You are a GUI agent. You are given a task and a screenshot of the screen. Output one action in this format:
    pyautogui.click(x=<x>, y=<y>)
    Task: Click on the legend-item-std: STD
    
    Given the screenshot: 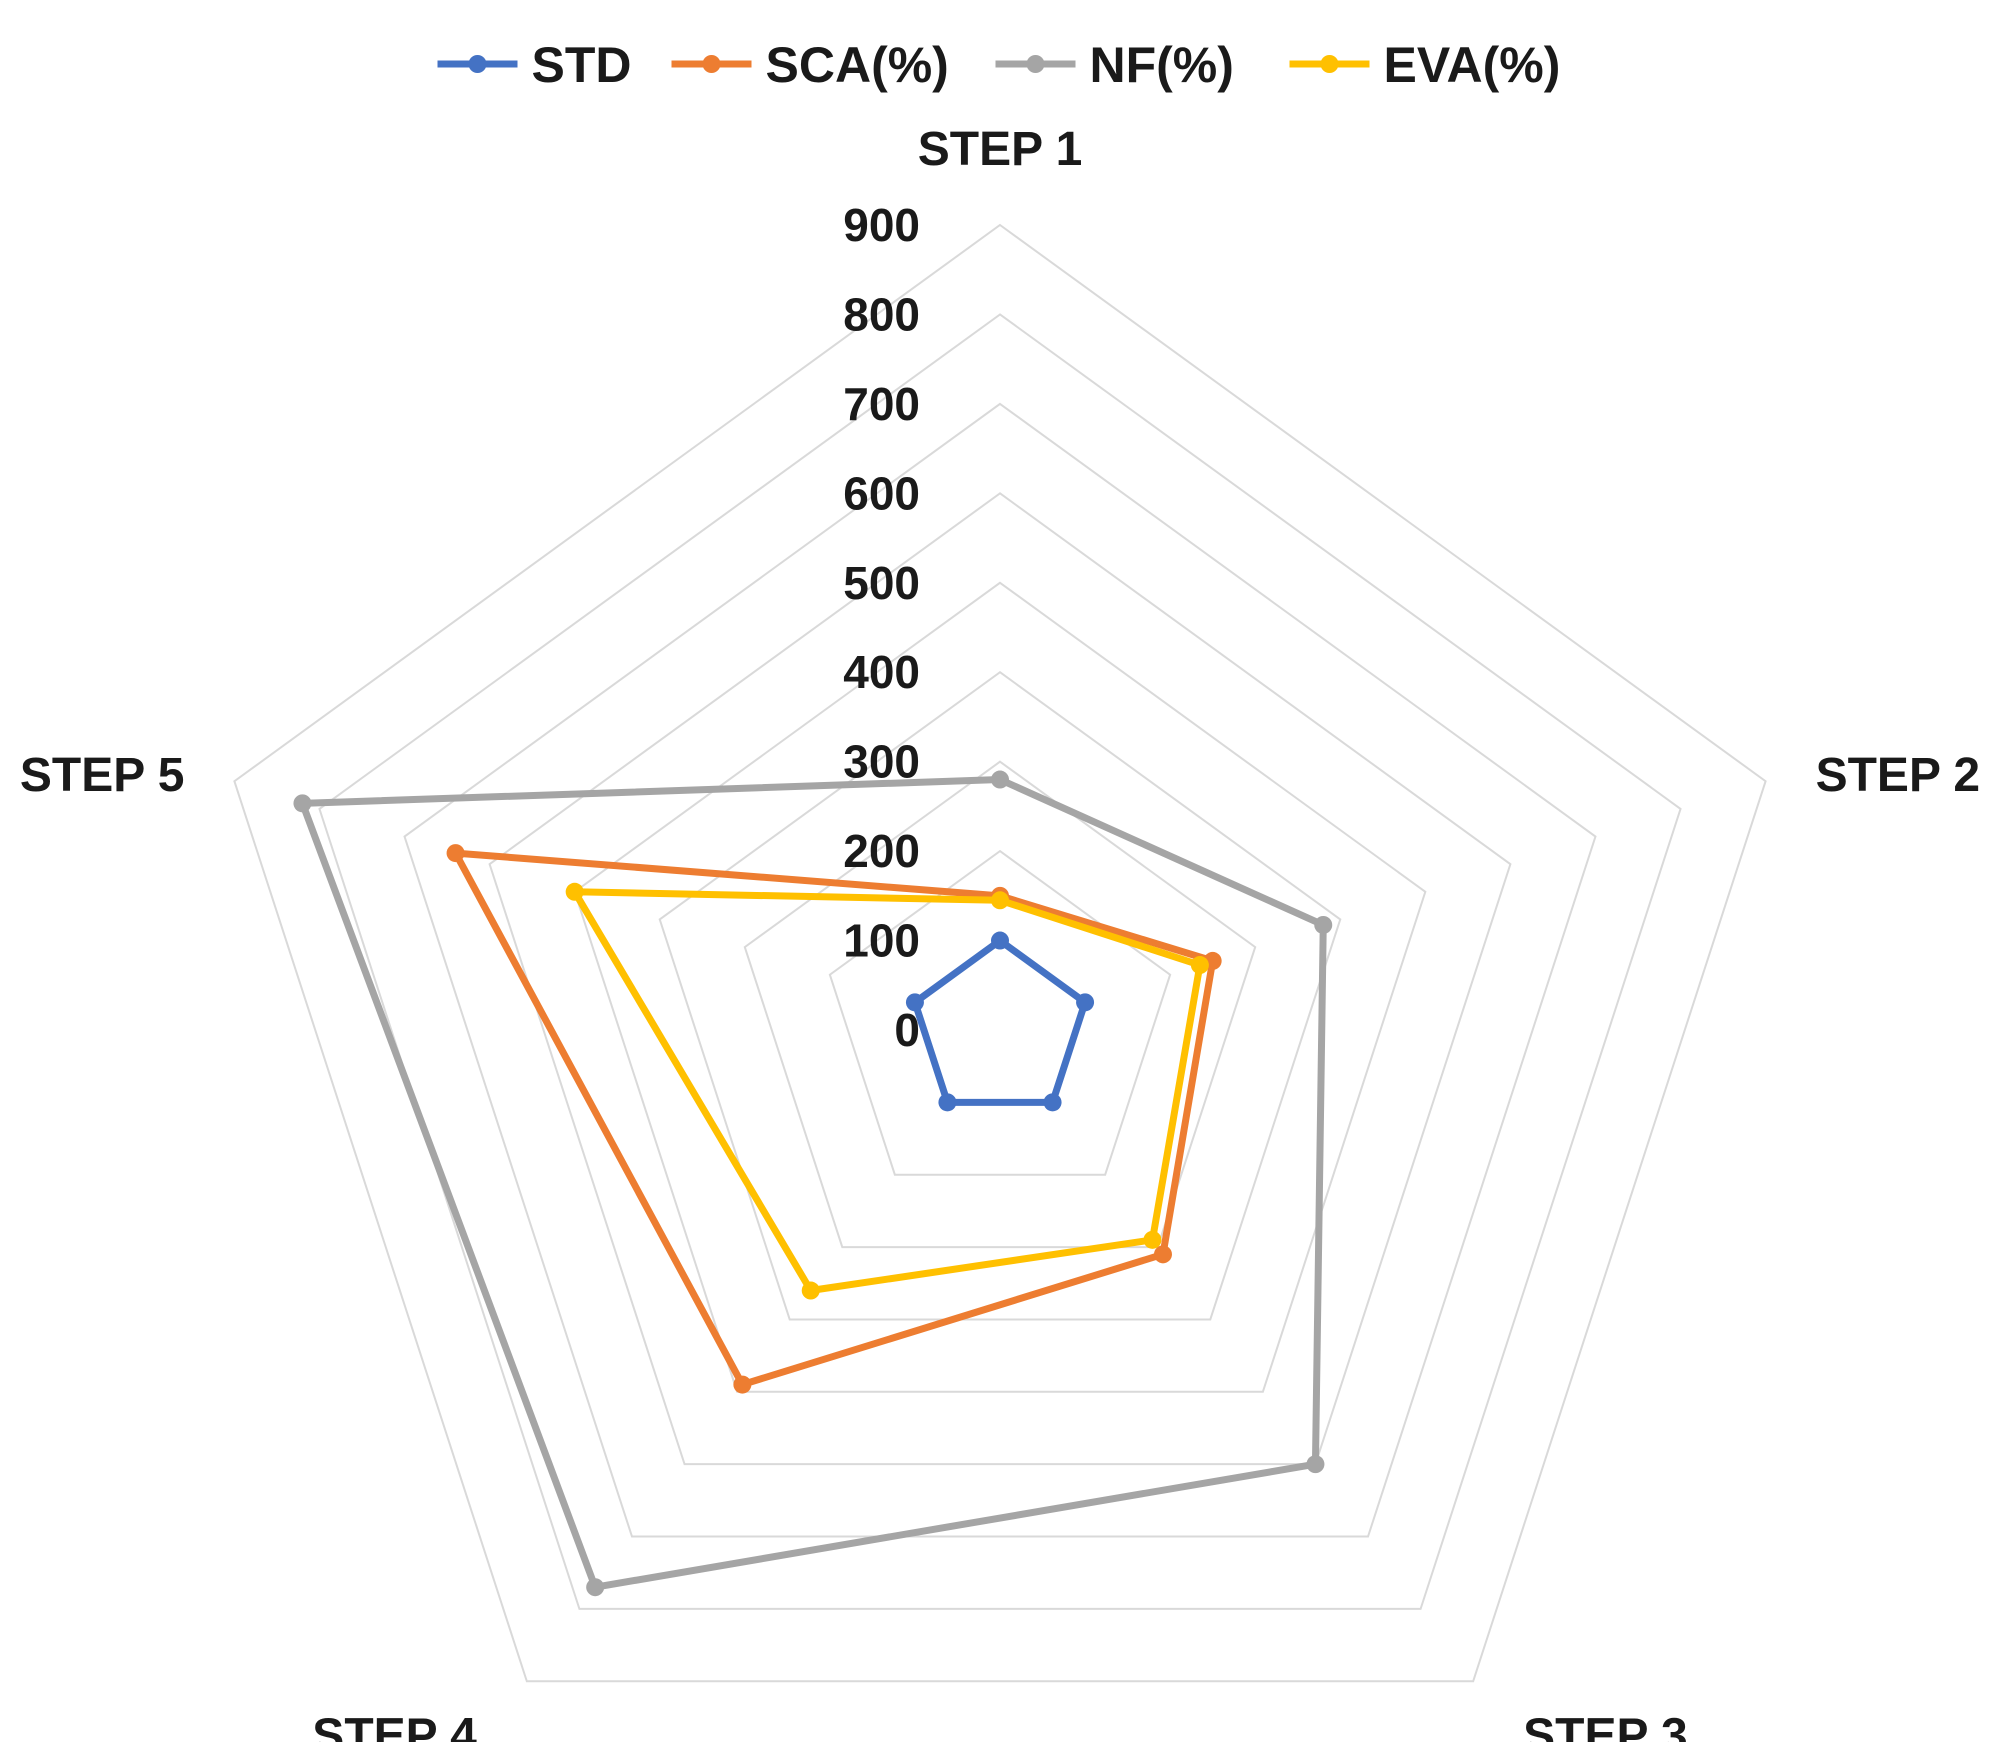 What is the action you would take?
    pyautogui.click(x=534, y=65)
    